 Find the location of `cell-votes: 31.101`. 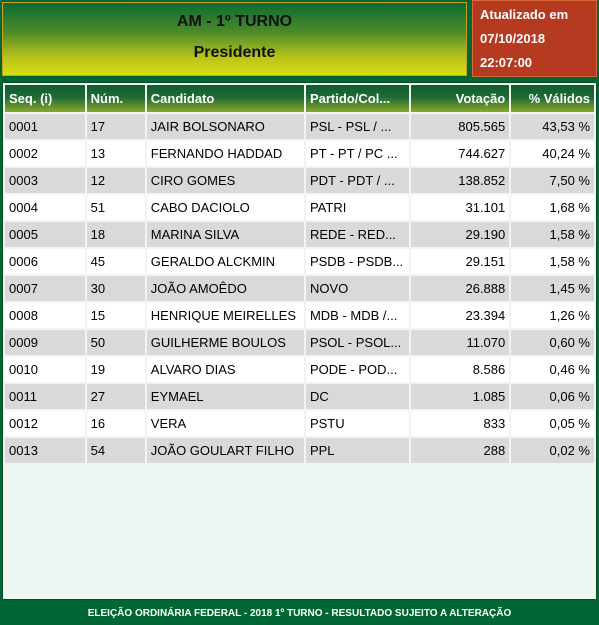

cell-votes: 31.101 is located at coordinates (460, 207).